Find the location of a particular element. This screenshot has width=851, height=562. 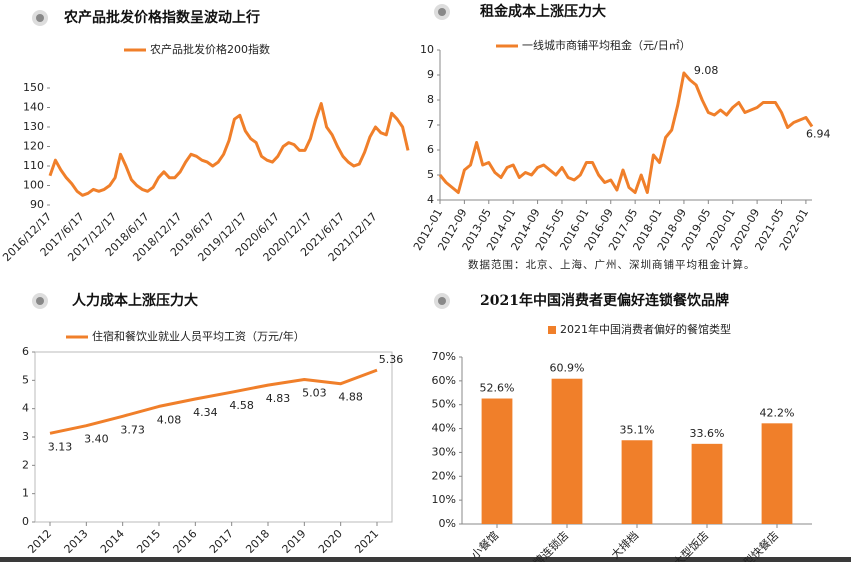

x-tick-label: 大排档 is located at coordinates (624, 544).